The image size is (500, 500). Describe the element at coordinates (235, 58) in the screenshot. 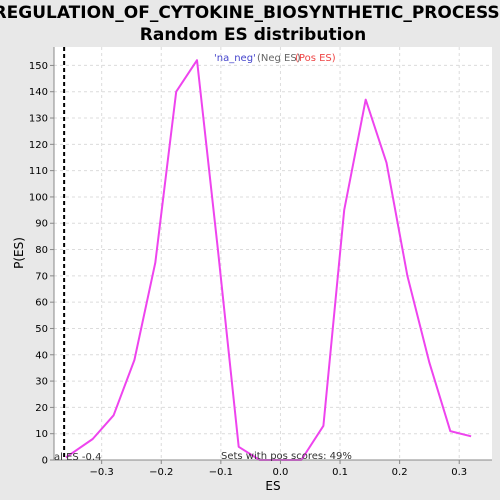

I see `legend-neg-label: 'na_neg'` at that location.